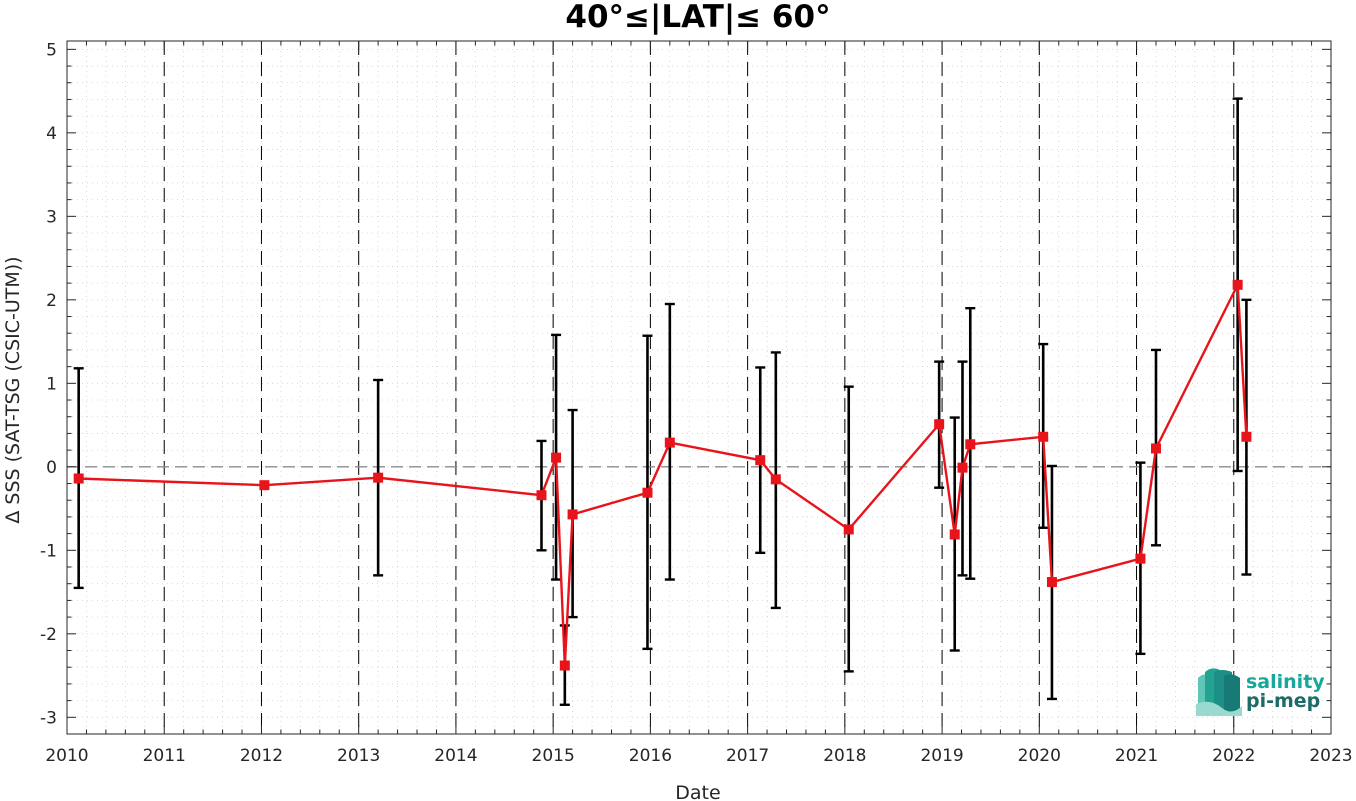 The height and width of the screenshot is (801, 1356). Describe the element at coordinates (1330, 756) in the screenshot. I see `x-tick-label: 2023` at that location.